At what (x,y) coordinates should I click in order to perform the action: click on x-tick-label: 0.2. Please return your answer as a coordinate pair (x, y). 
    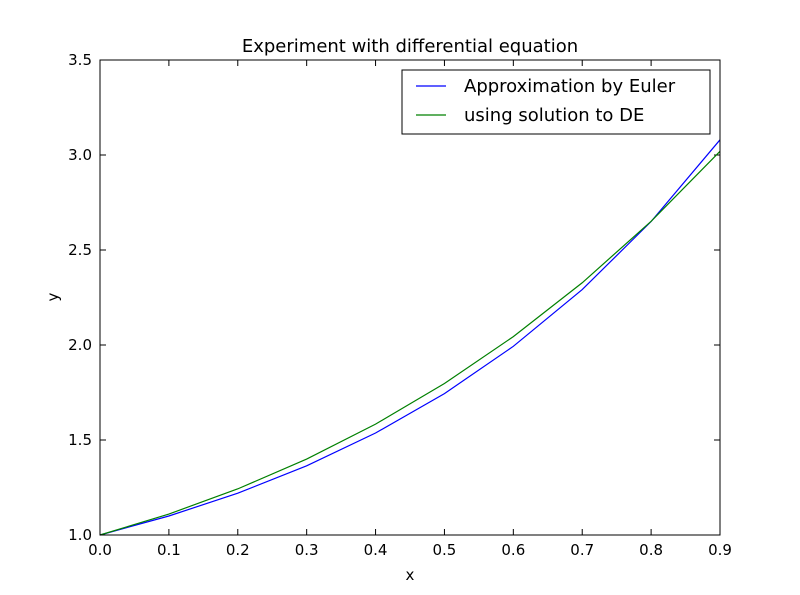
    Looking at the image, I should click on (238, 550).